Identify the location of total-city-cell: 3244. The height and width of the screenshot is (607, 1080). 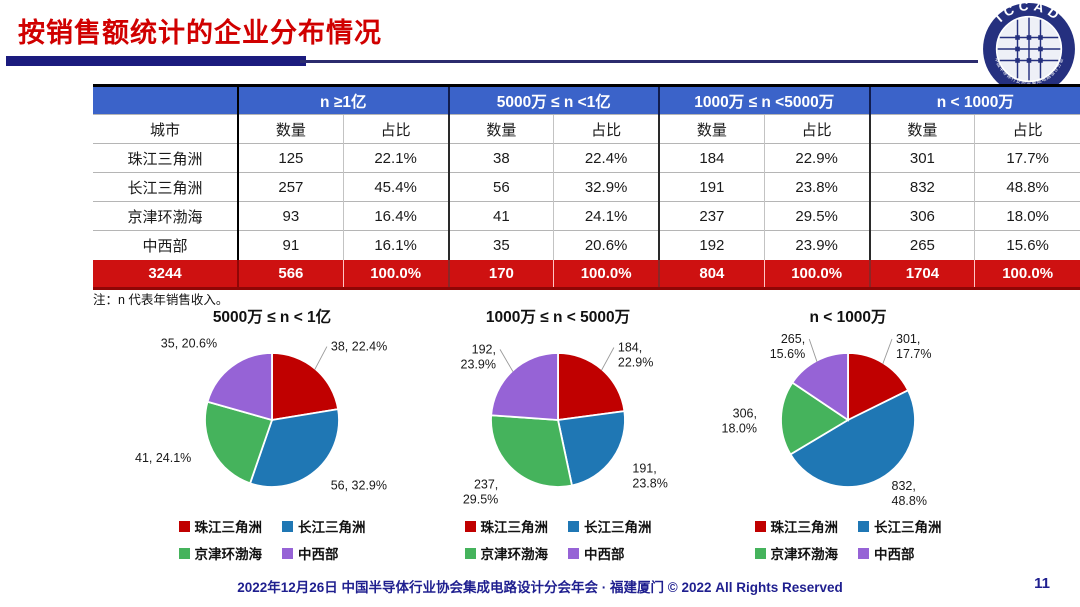
(166, 274).